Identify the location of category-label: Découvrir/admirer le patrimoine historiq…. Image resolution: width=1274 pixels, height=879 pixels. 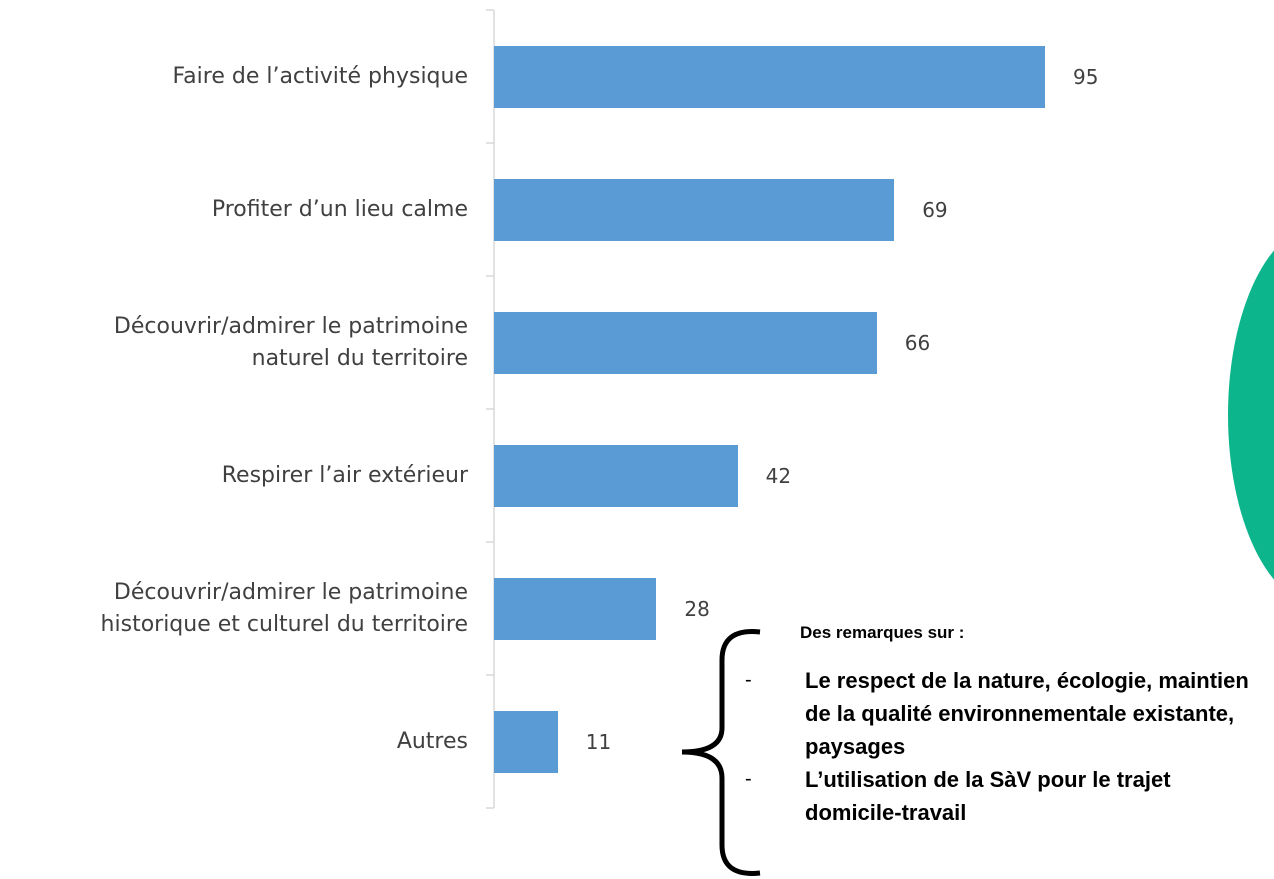
(284, 608).